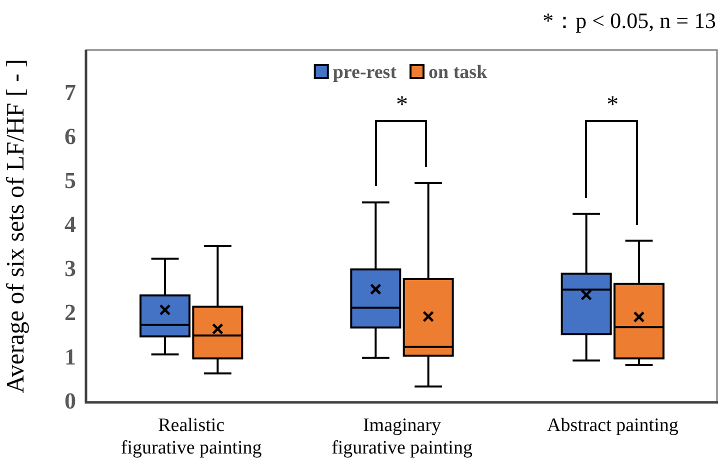  Describe the element at coordinates (70, 269) in the screenshot. I see `y-tick-label: 3` at that location.